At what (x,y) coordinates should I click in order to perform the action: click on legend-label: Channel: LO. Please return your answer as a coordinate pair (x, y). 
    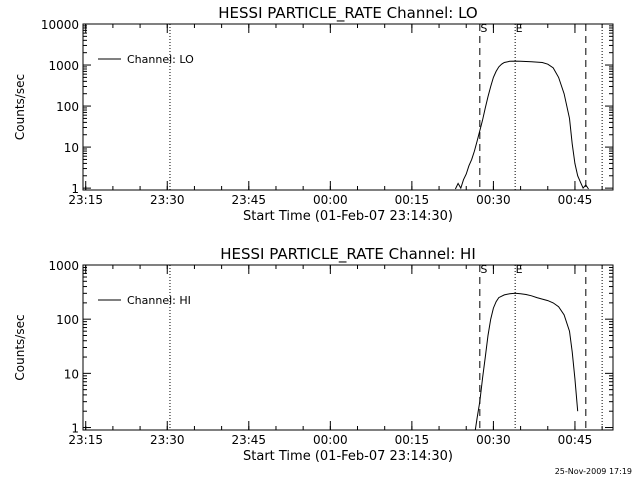
    Looking at the image, I should click on (160, 59).